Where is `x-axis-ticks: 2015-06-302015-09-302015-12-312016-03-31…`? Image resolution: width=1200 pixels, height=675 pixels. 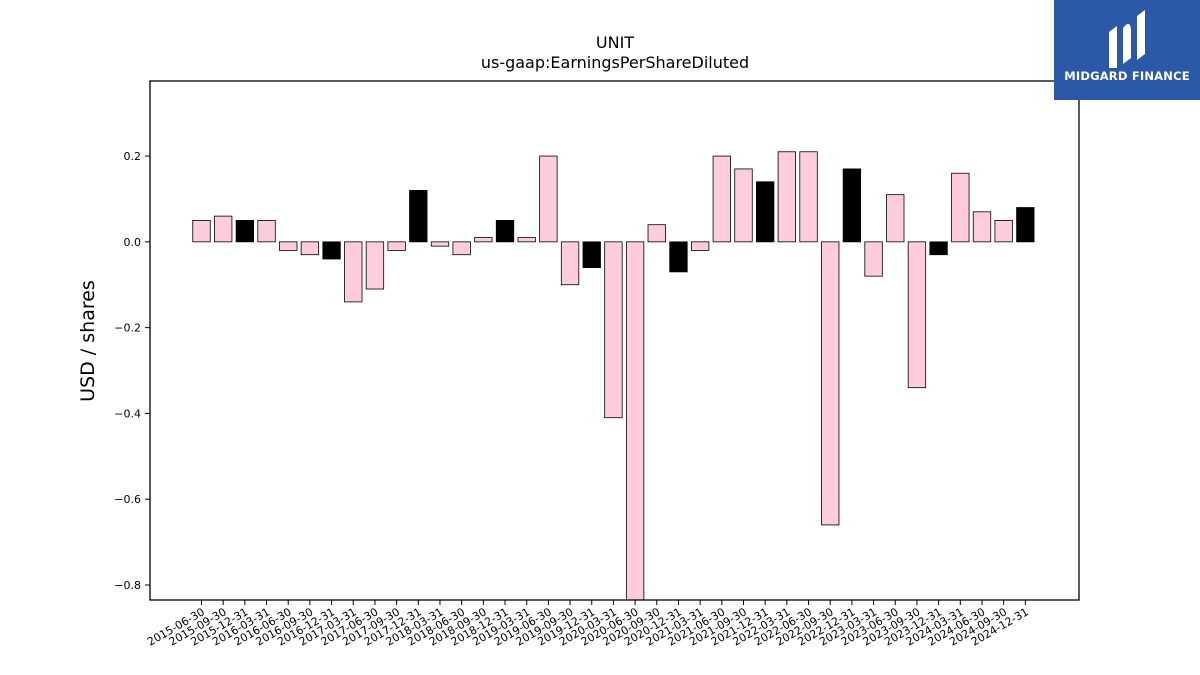 x-axis-ticks: 2015-06-302015-09-302015-12-312016-03-31… is located at coordinates (588, 624).